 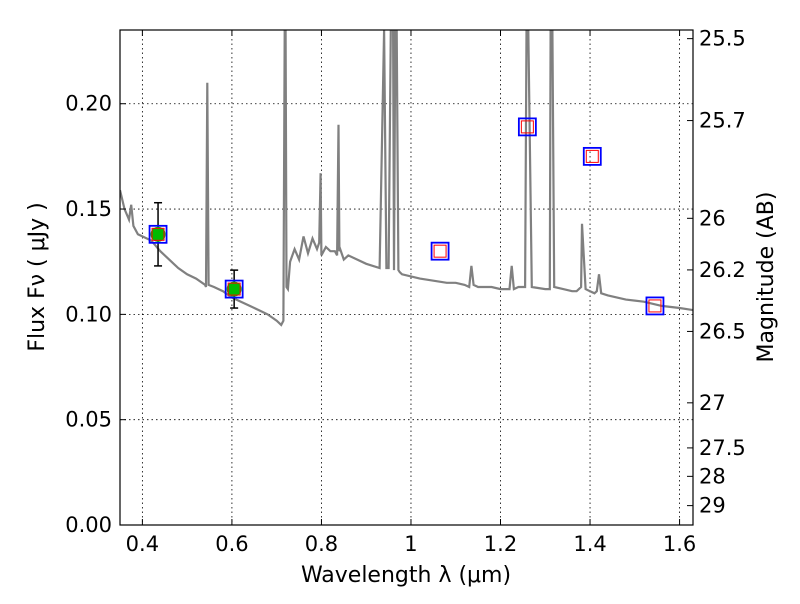 I want to click on magnitude-tick-label: 26.2, so click(x=722, y=270).